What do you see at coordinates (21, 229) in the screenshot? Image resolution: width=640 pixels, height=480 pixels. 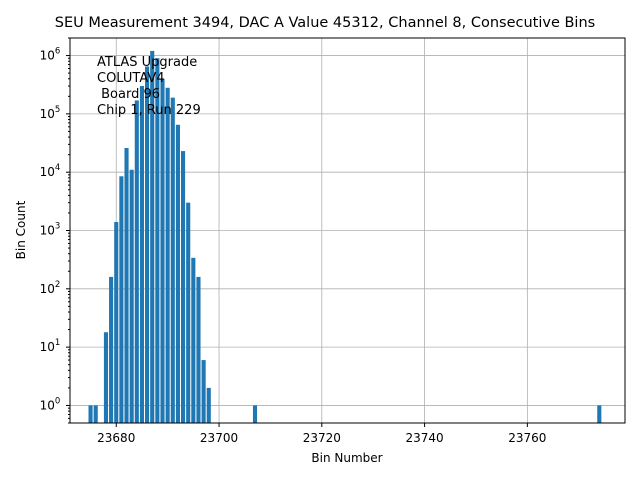 I see `y-axis-label: Bin Count` at bounding box center [21, 229].